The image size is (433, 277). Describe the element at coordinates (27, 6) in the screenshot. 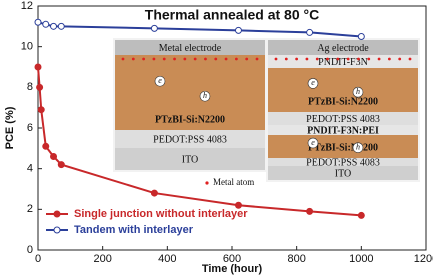

I see `y-tick-label: 12` at that location.